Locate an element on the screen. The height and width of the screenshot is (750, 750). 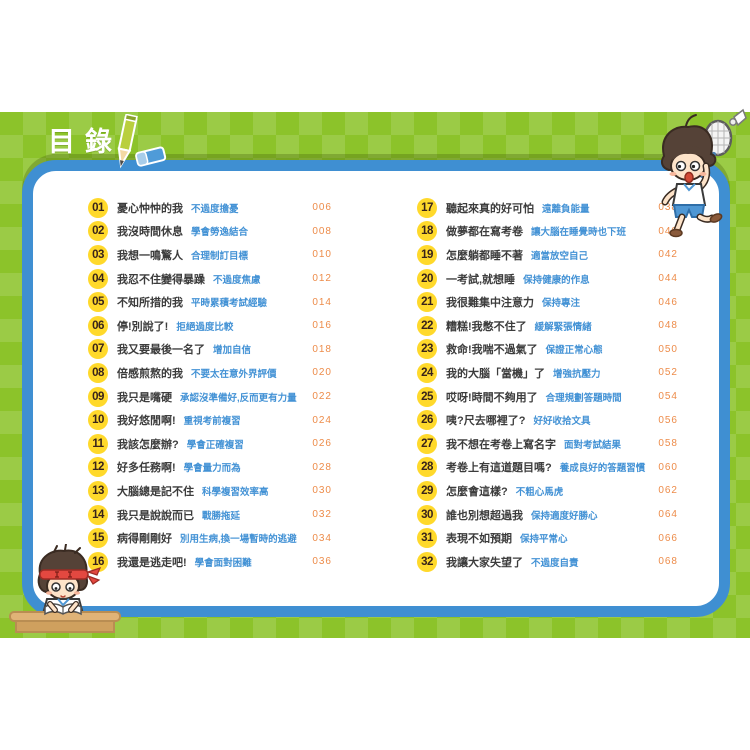
toc-entry: 21 我很難集中注意力 保持專注 046 is located at coordinates (547, 302).